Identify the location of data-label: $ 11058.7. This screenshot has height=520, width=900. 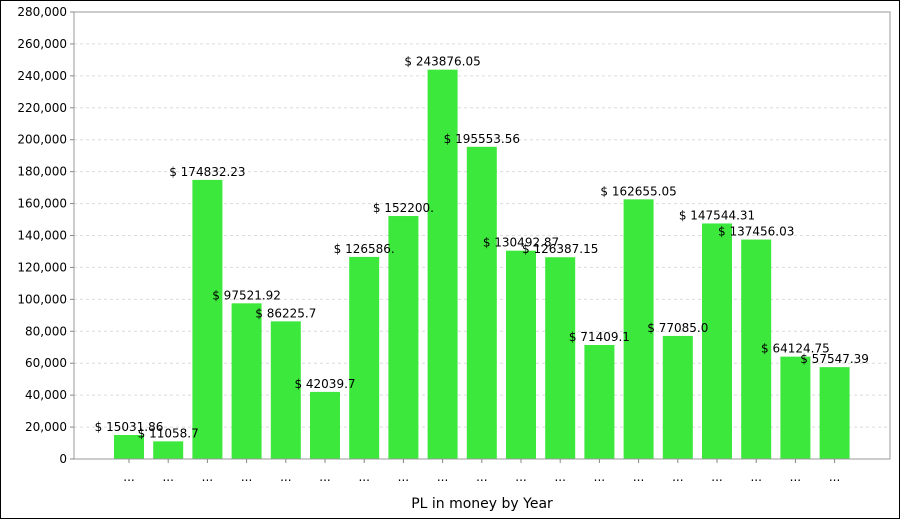
(168, 433).